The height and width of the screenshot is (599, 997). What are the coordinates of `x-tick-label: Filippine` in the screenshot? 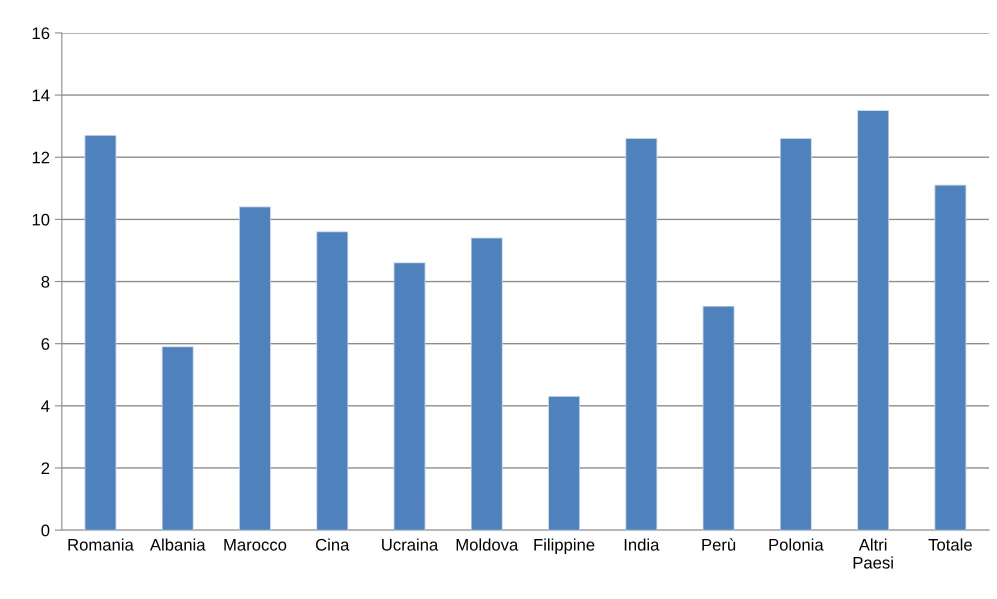 It's located at (564, 546).